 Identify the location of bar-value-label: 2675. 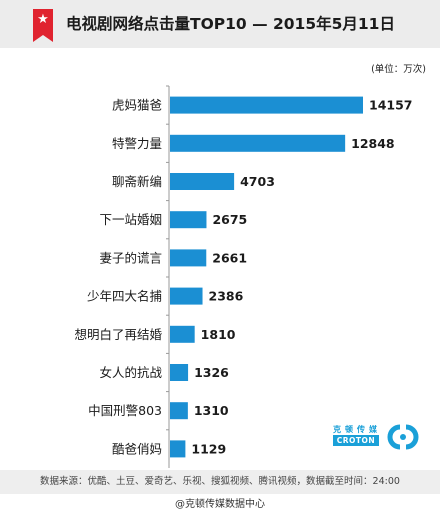
(229, 219).